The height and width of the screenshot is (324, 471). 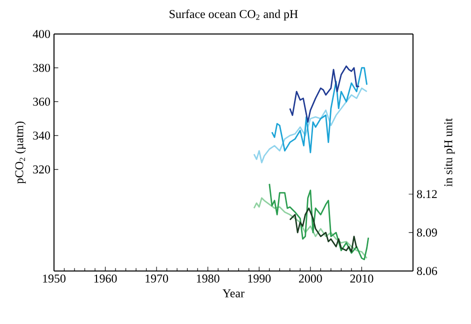 What do you see at coordinates (208, 278) in the screenshot?
I see `x-tick-label: 1980` at bounding box center [208, 278].